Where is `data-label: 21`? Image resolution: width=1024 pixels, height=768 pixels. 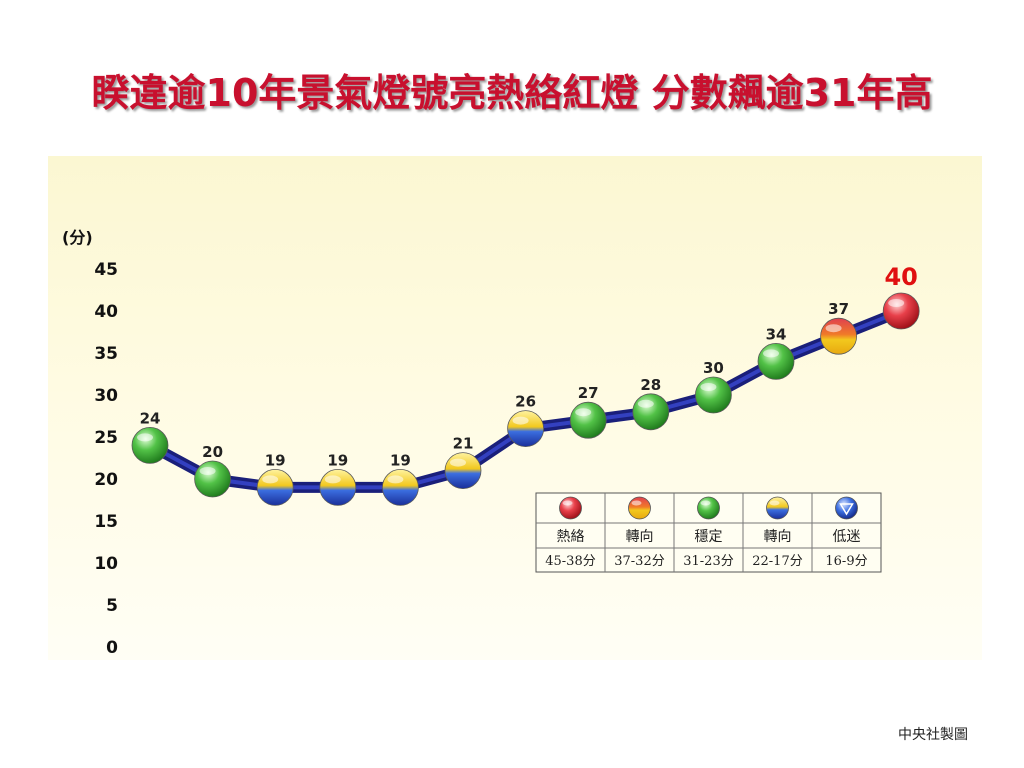 data-label: 21 is located at coordinates (463, 444).